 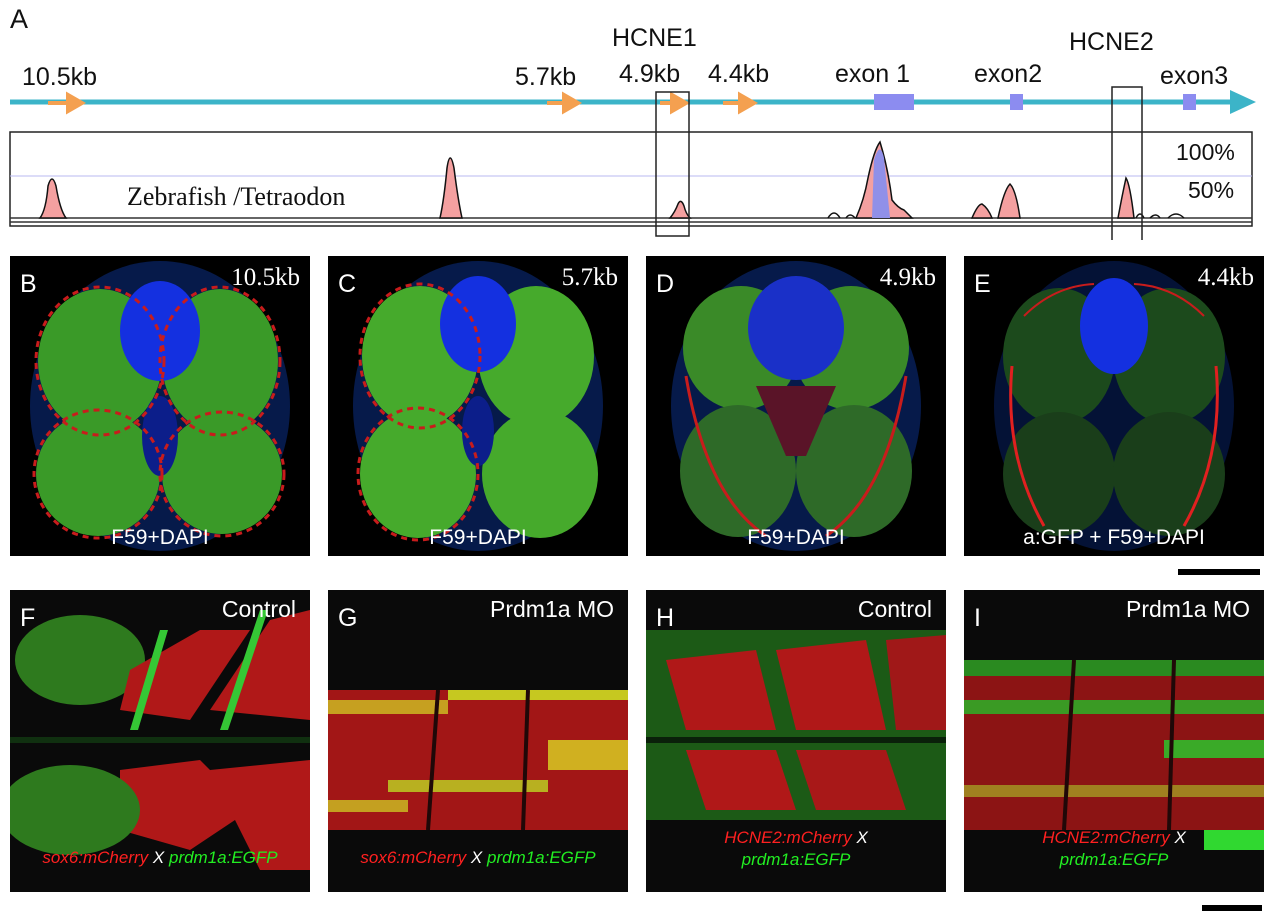 I want to click on species-comparison-label: Zebrafish /Tetraodon, so click(x=236, y=196).